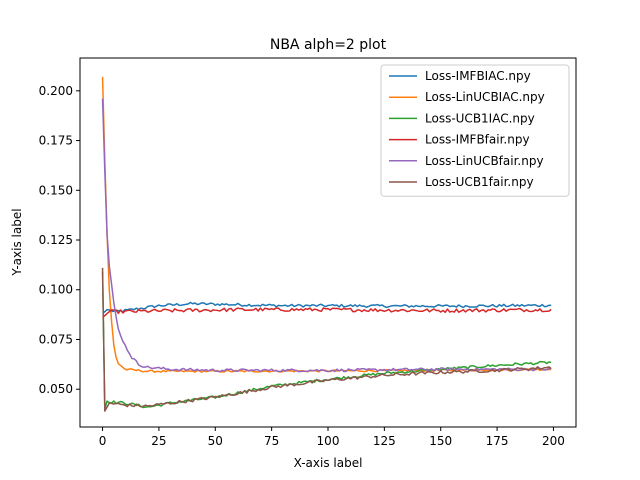 The width and height of the screenshot is (640, 480). I want to click on y-tick-label: 0.100, so click(56, 290).